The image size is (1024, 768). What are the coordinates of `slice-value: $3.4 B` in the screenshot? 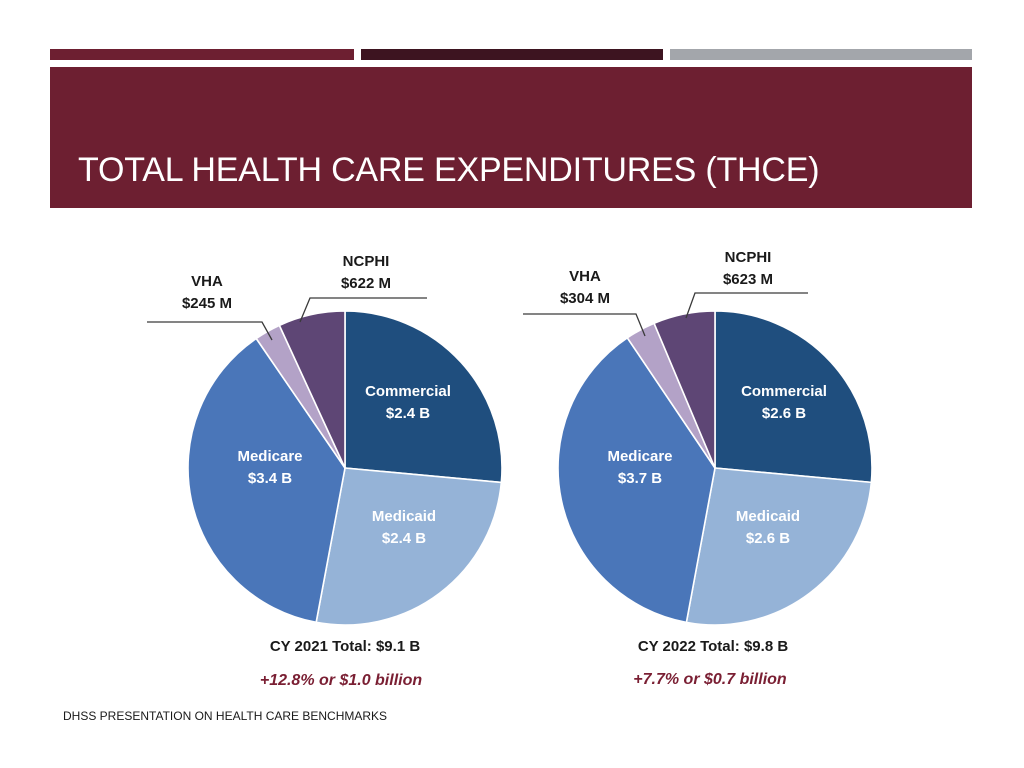 It's located at (270, 478).